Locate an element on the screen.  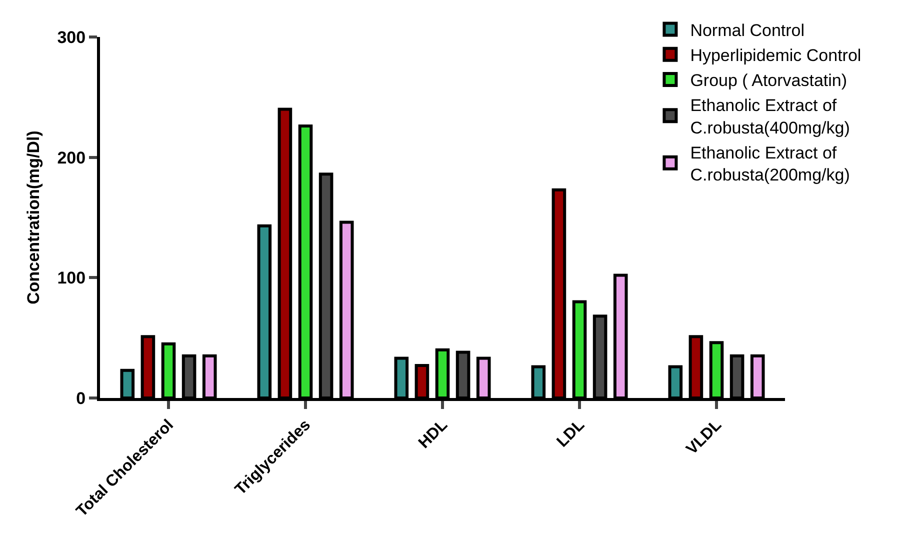
x-tick-label: HDL is located at coordinates (434, 434).